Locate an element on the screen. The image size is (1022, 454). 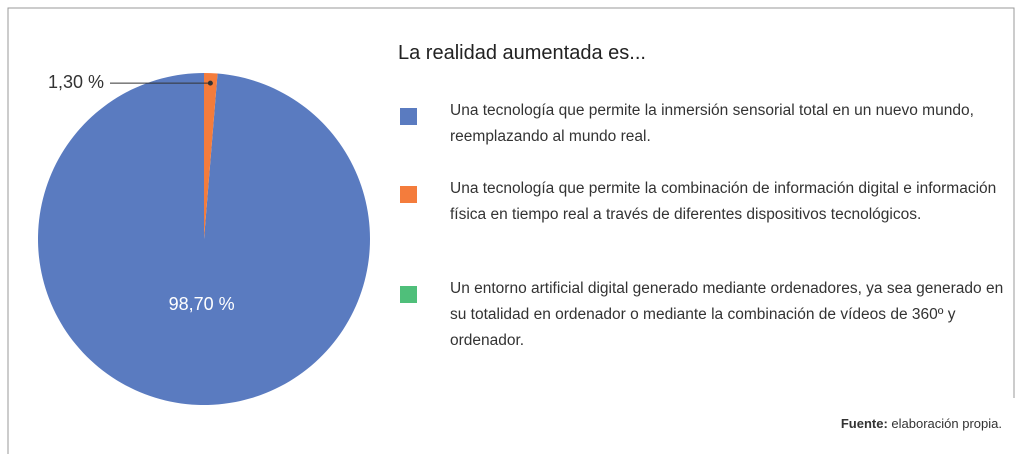
source-text: elaboración propia. is located at coordinates (946, 423).